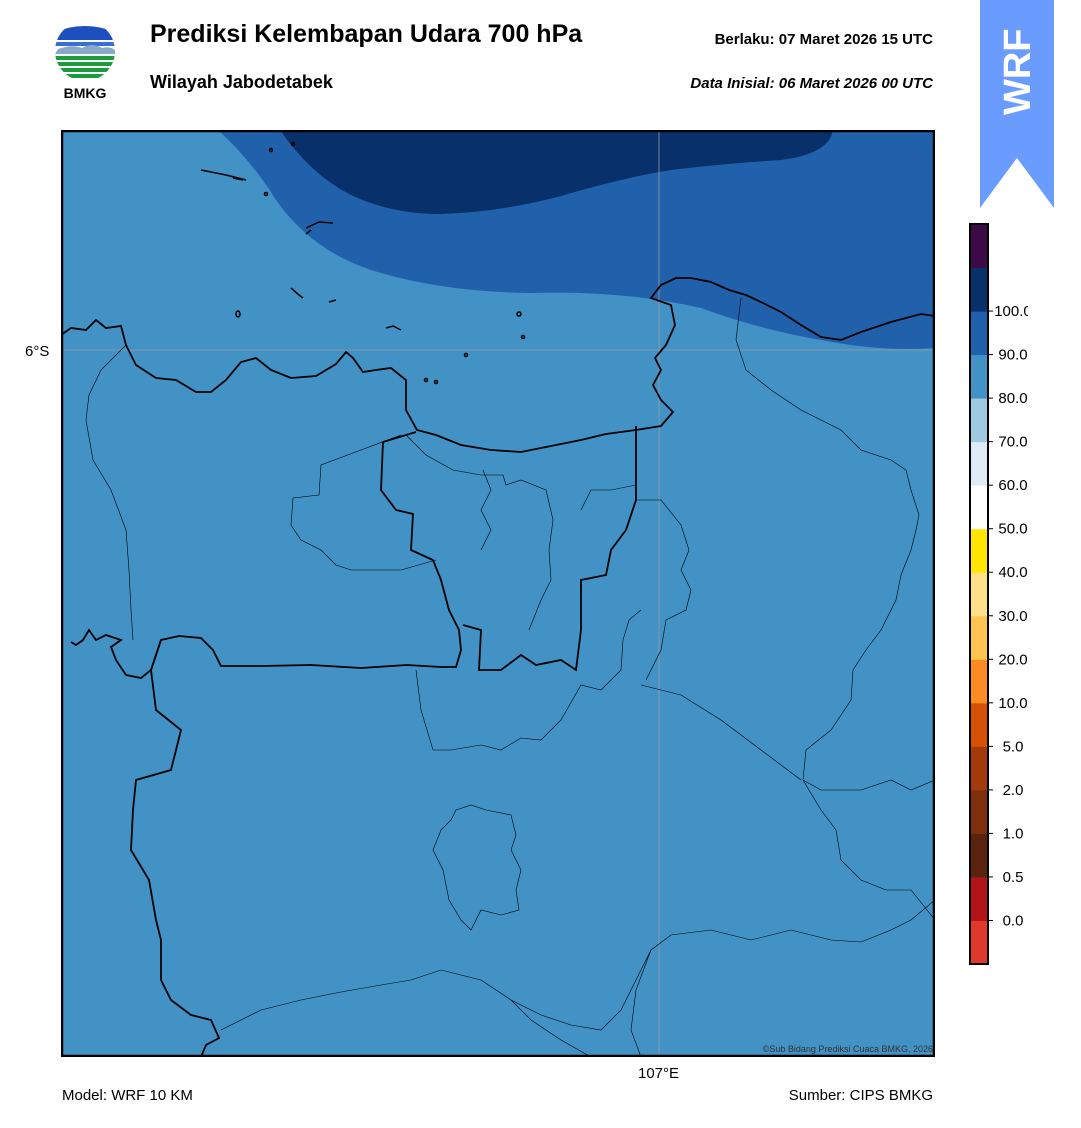  I want to click on jakarta-border, so click(549, 549).